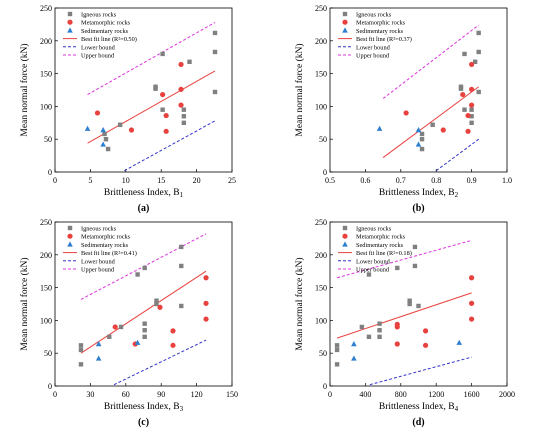 Image resolution: width=550 pixels, height=428 pixels. What do you see at coordinates (401, 180) in the screenshot?
I see `x-tick-label: 0.7` at bounding box center [401, 180].